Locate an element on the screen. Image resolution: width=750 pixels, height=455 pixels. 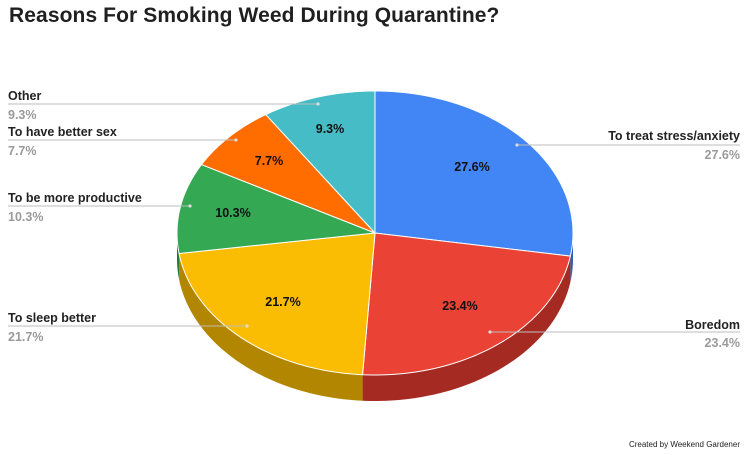
slice-label-5: Other is located at coordinates (24, 96).